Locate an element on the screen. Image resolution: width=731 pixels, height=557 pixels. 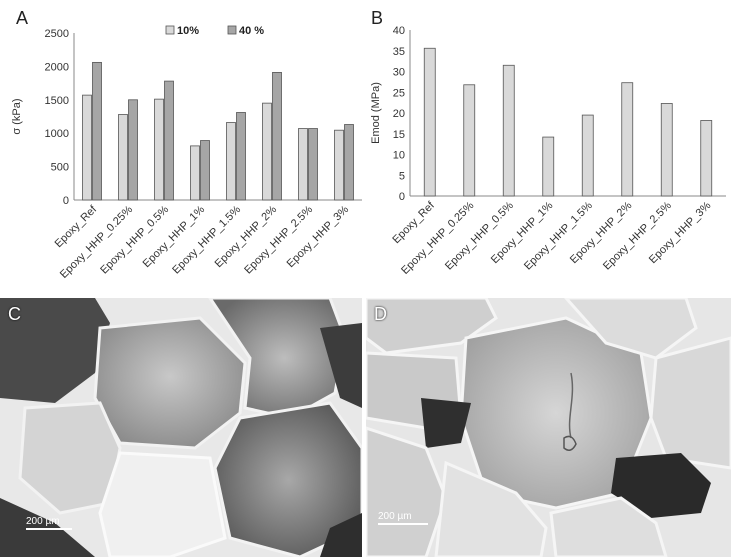
bar-series1-cat5 is located at coordinates (277, 136).